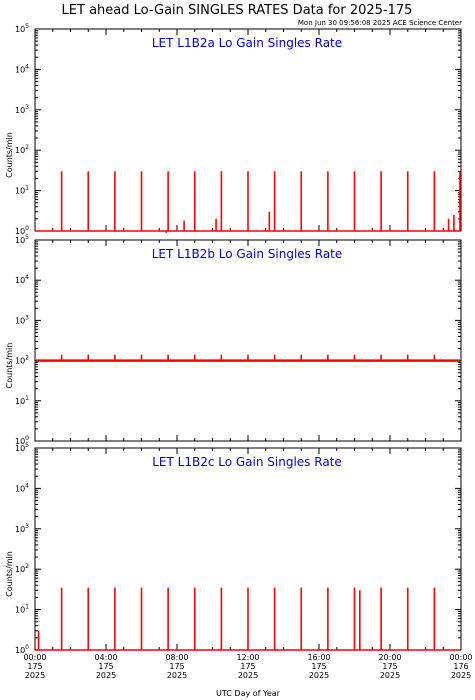 The width and height of the screenshot is (475, 700). Describe the element at coordinates (318, 657) in the screenshot. I see `x-tick-label: 16:00` at that location.